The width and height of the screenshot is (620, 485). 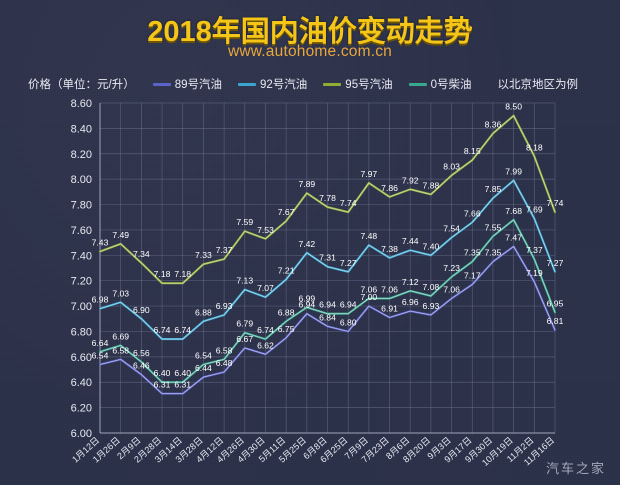 What do you see at coordinates (306, 244) in the screenshot?
I see `data-point-label: 7.42` at bounding box center [306, 244].